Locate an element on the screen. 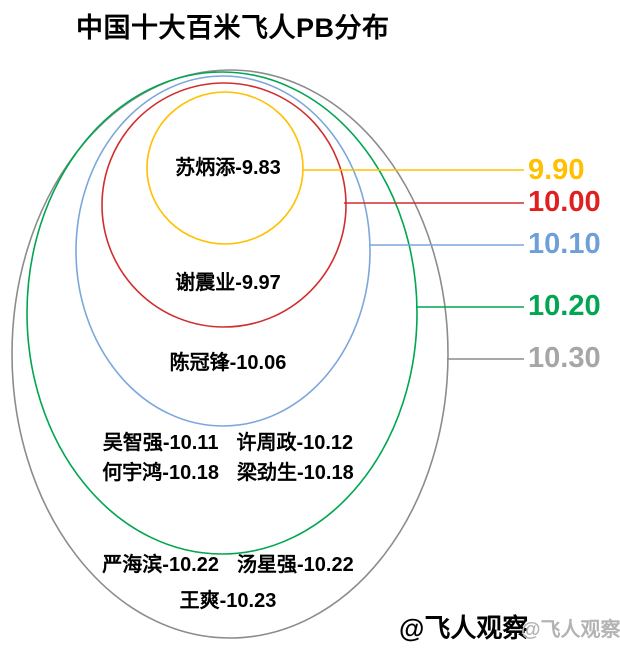 The height and width of the screenshot is (648, 620). athlete-label-xie-zhenye: 谢震业-9.97 is located at coordinates (228, 283).